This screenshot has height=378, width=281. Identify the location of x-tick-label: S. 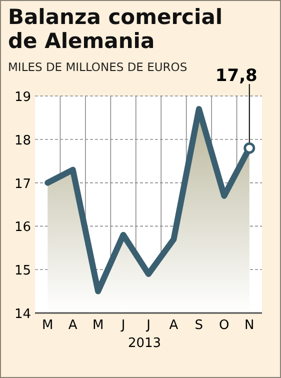
(199, 325).